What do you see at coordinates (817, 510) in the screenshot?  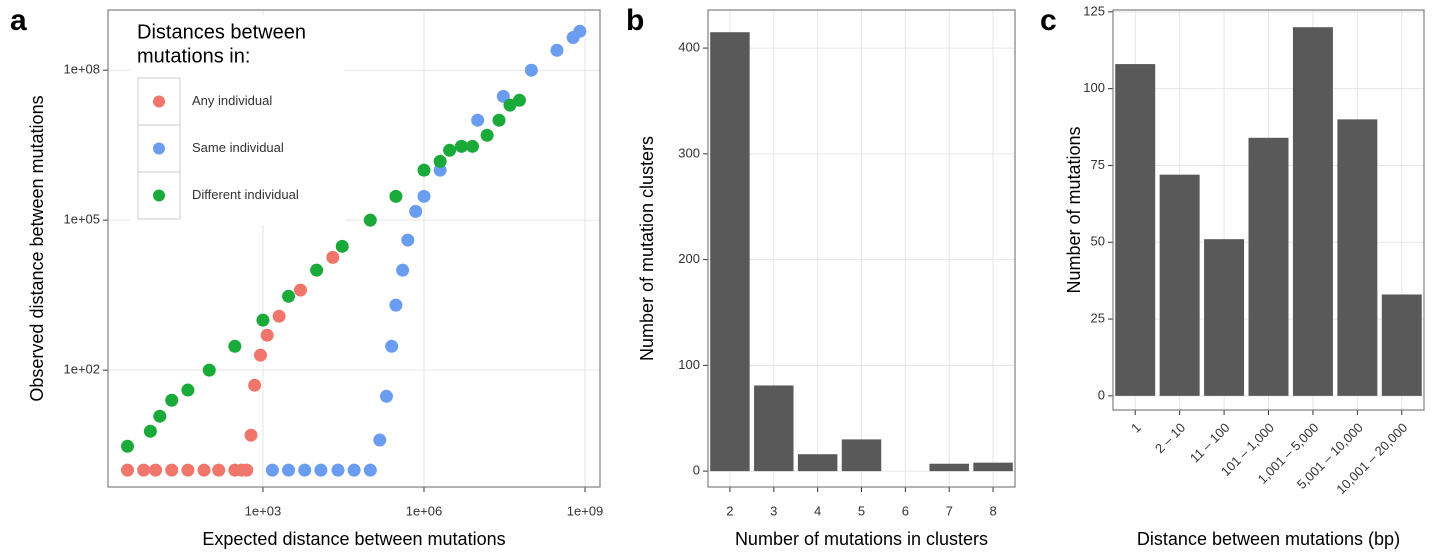 I see `x-tick-label: 4` at bounding box center [817, 510].